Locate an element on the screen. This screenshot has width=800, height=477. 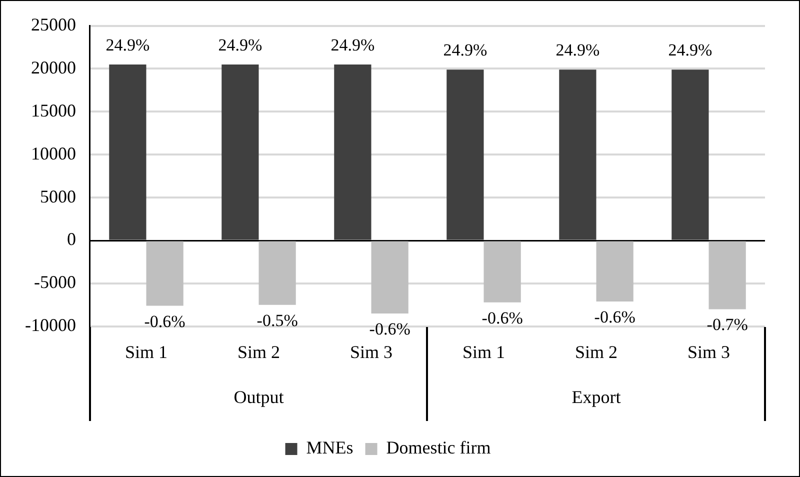
y-tick-label: -10000 is located at coordinates (50, 325).